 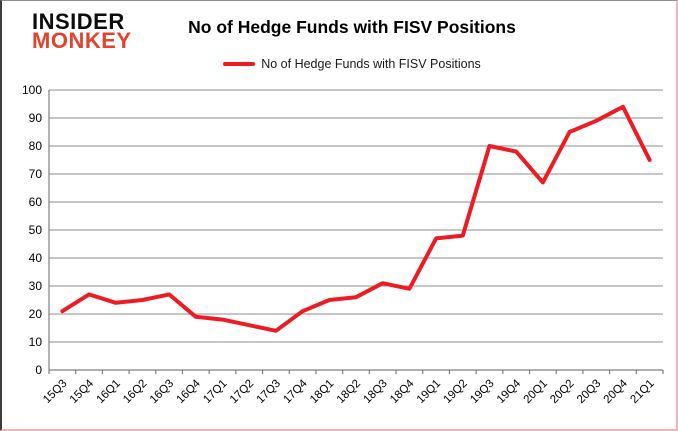 What do you see at coordinates (135, 392) in the screenshot?
I see `svg-text: 16Q2` at bounding box center [135, 392].